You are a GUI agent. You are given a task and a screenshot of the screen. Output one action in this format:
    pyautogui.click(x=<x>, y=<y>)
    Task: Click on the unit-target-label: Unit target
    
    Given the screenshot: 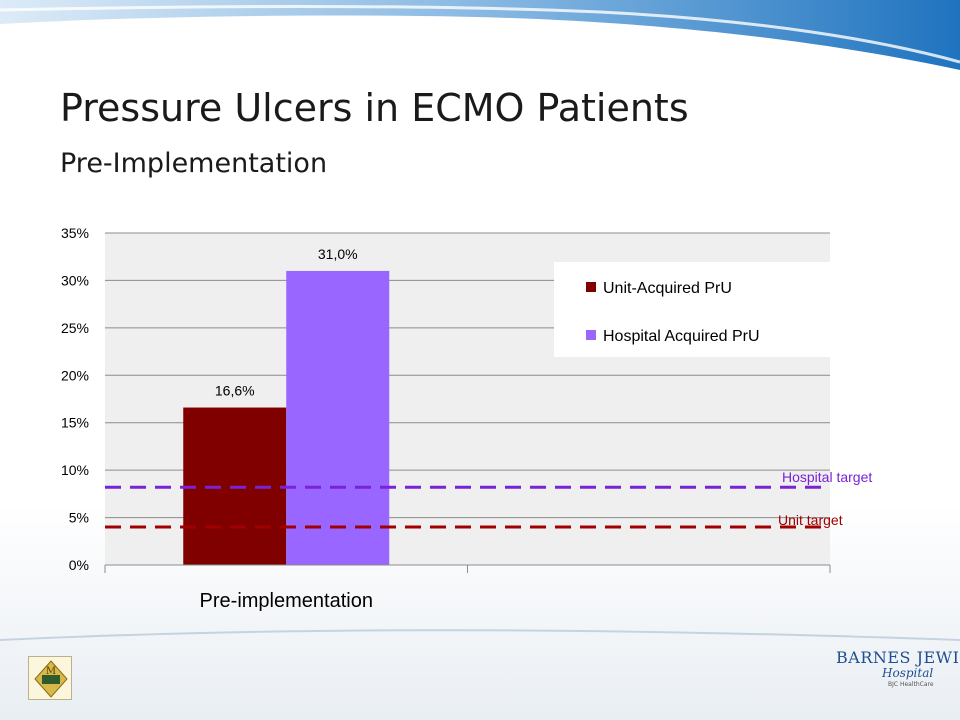 What is the action you would take?
    pyautogui.click(x=810, y=520)
    